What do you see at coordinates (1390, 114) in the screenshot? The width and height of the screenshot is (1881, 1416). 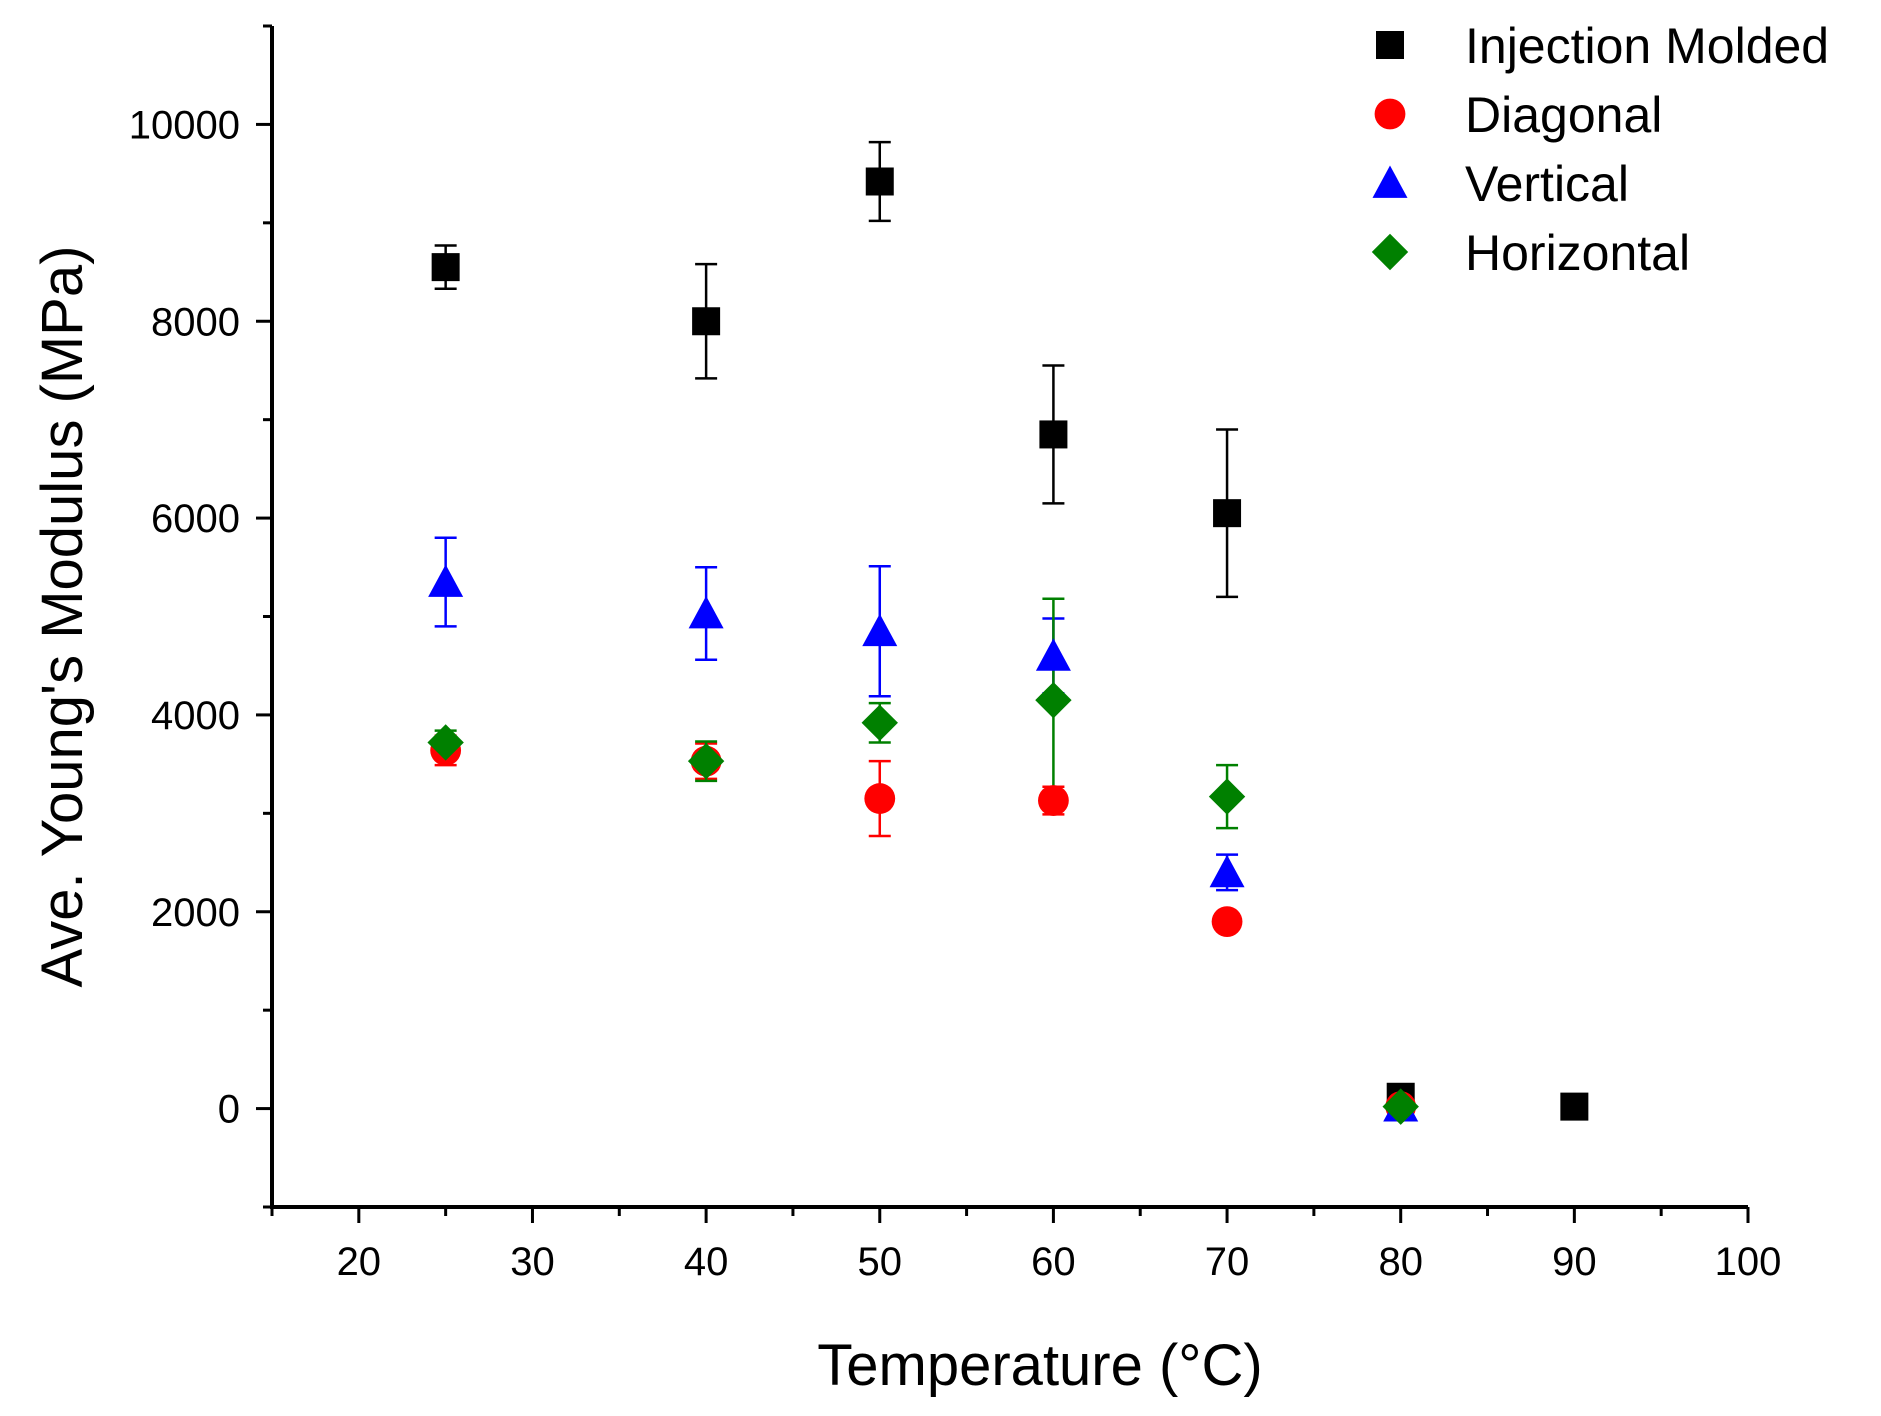 I see `legend-marker-diagonal` at bounding box center [1390, 114].